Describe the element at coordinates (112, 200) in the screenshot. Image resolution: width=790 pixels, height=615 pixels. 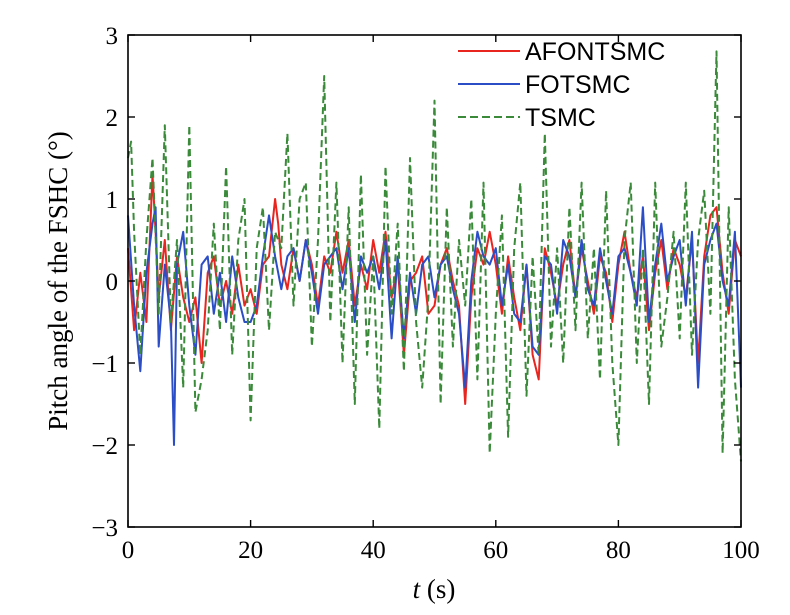
I see `y-tick-label: 1` at that location.